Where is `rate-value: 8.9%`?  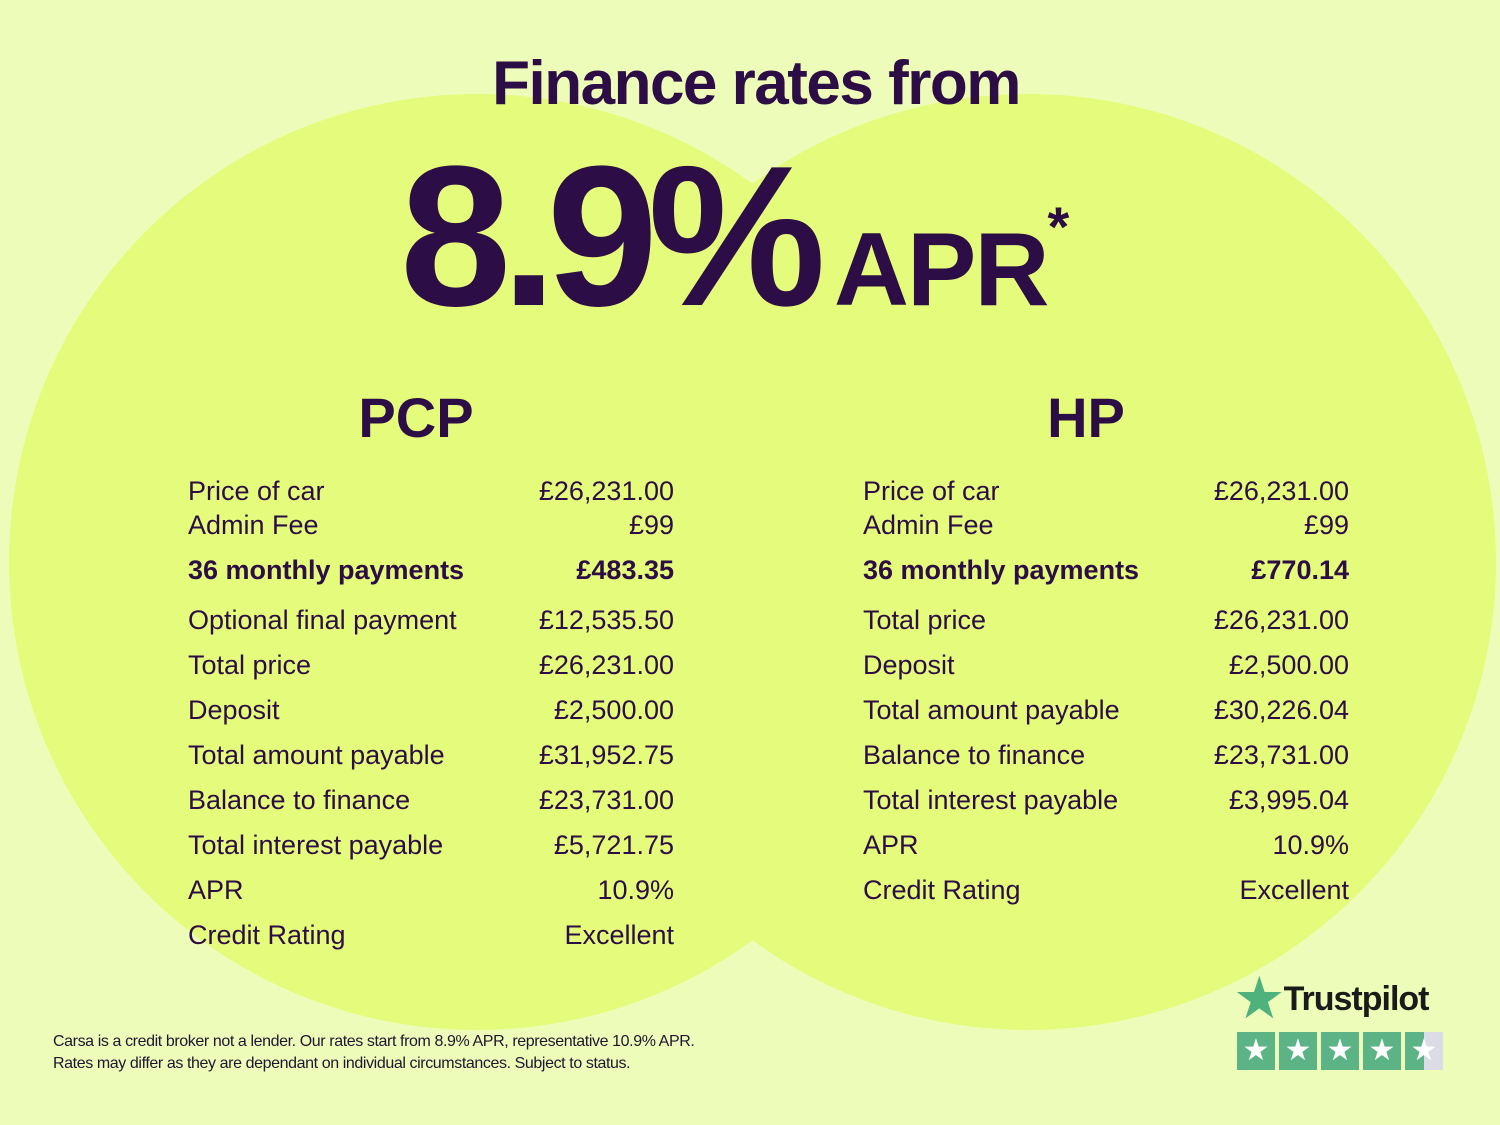 rate-value: 8.9% is located at coordinates (613, 236).